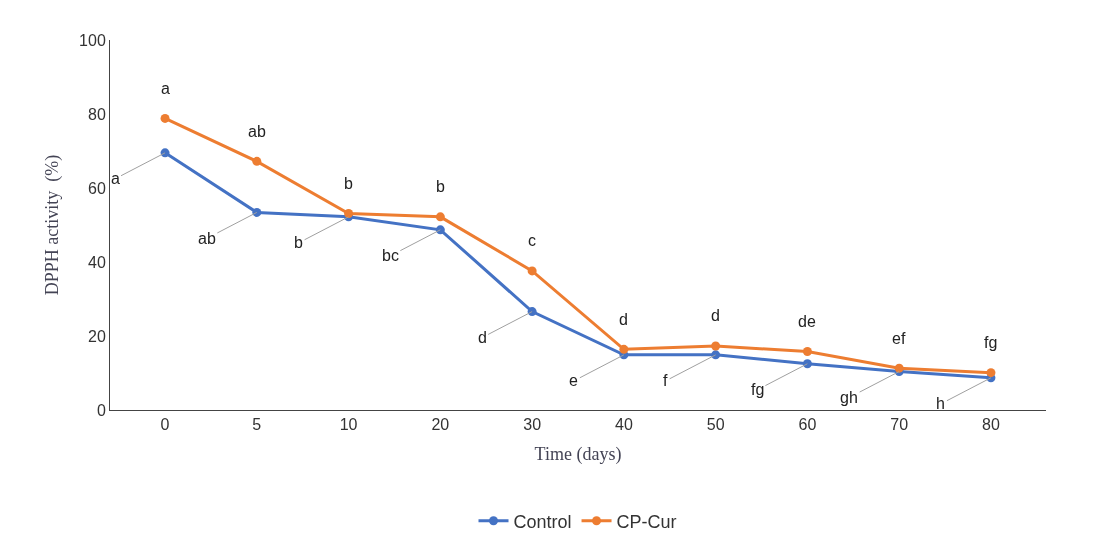  Describe the element at coordinates (573, 380) in the screenshot. I see `annotation: e` at that location.